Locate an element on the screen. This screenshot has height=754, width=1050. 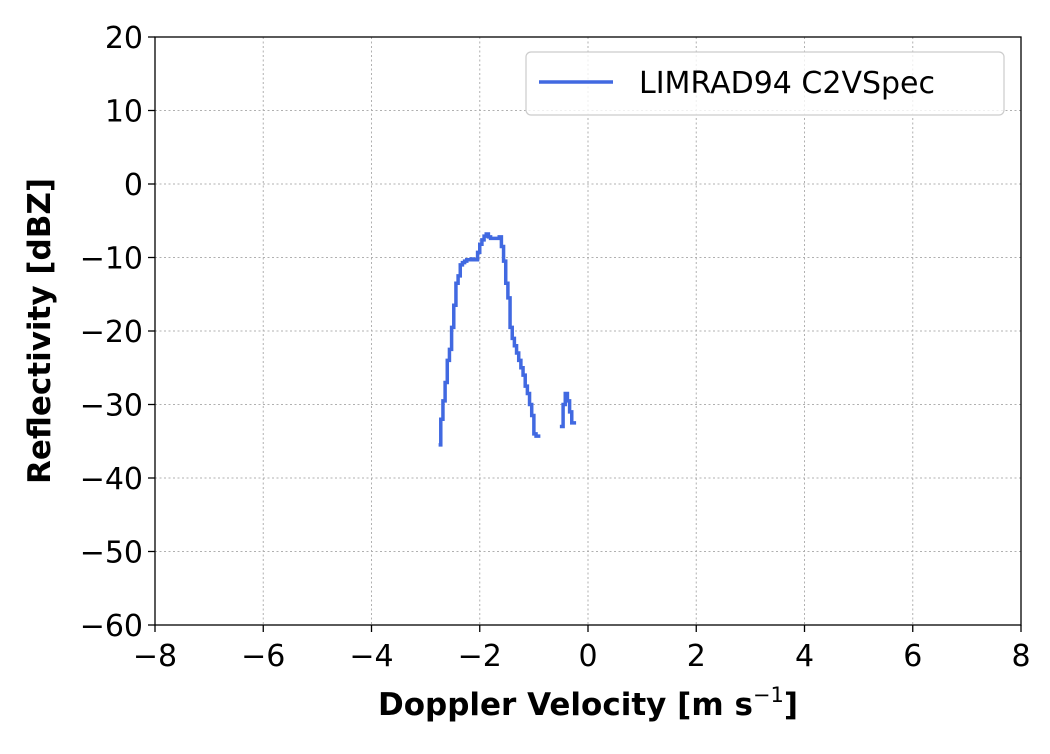
legend: LIMRAD94 C2VSpec is located at coordinates (765, 83).